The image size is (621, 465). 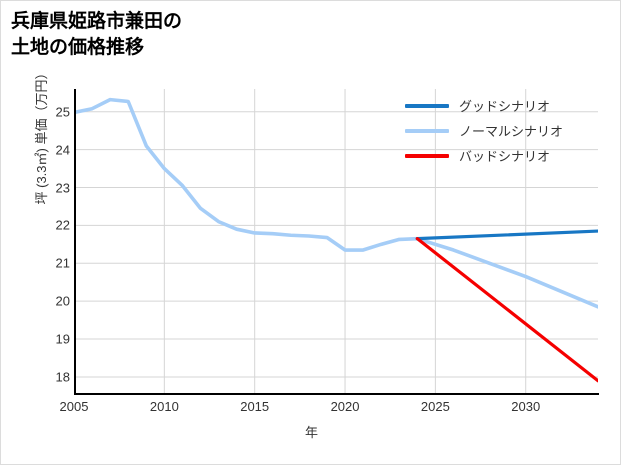 What do you see at coordinates (506, 310) in the screenshot?
I see `series-line-bad` at bounding box center [506, 310].